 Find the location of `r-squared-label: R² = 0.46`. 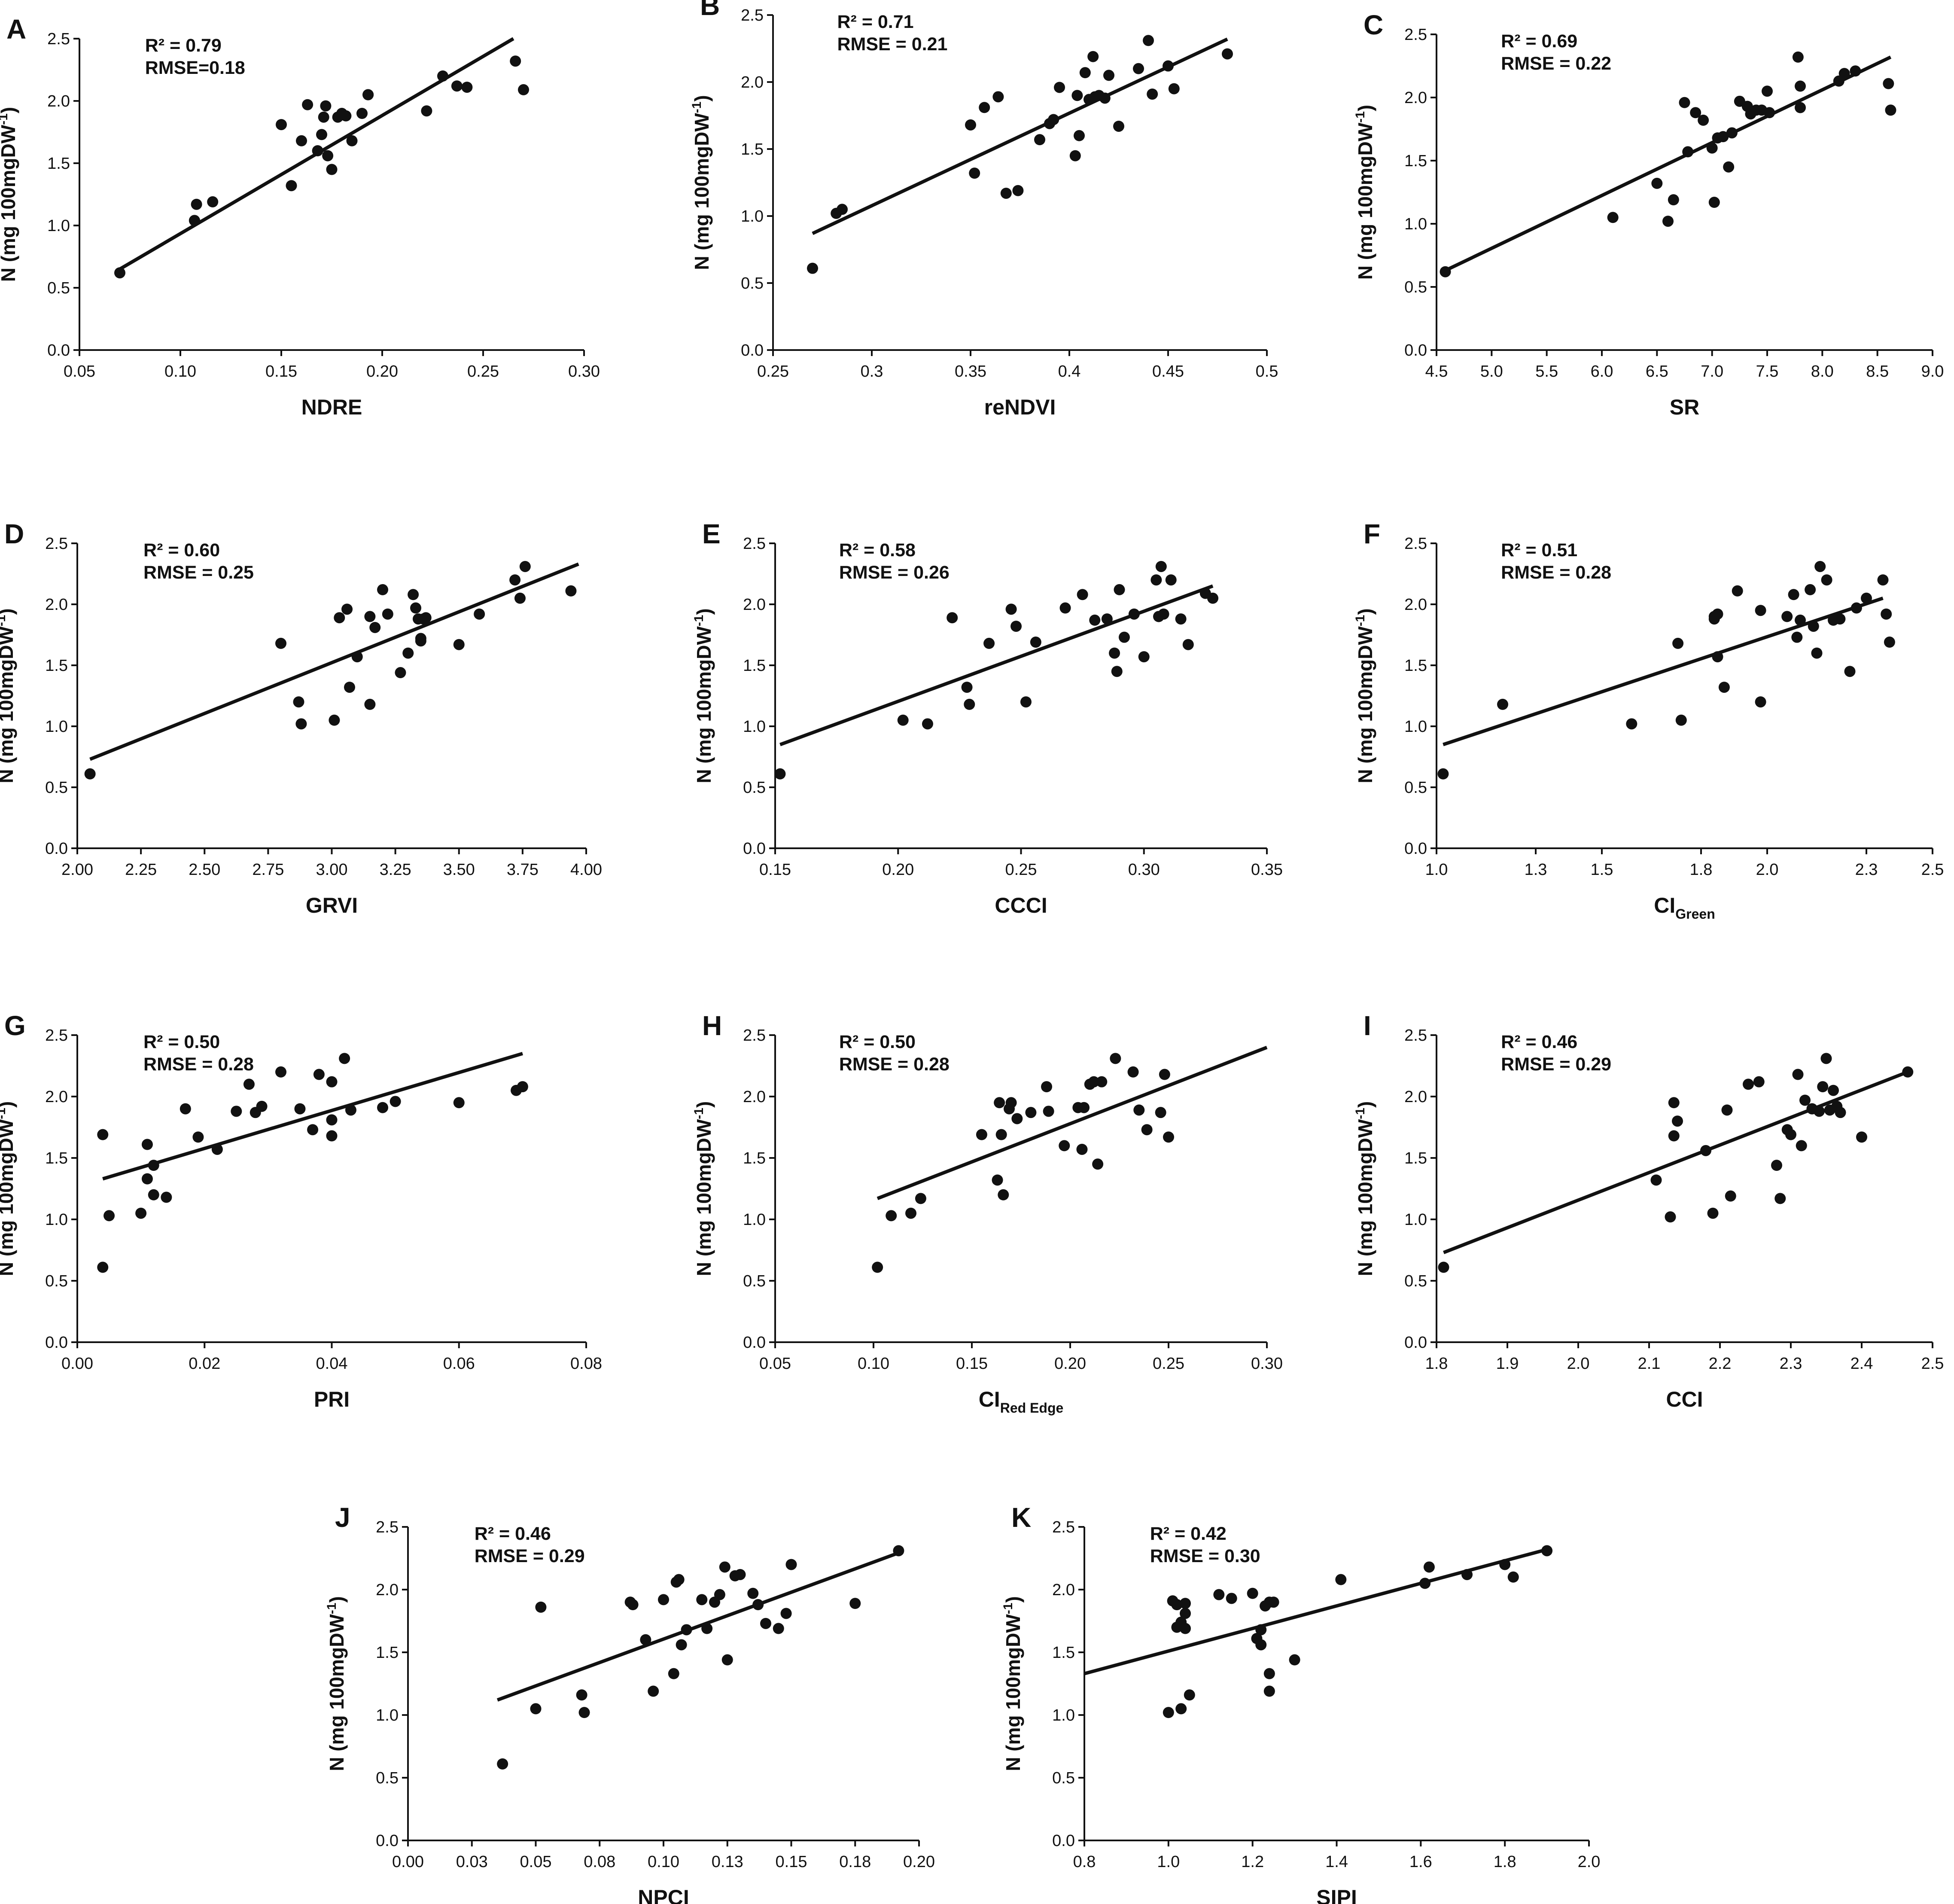

r-squared-label: R² = 0.46 is located at coordinates (513, 1533).